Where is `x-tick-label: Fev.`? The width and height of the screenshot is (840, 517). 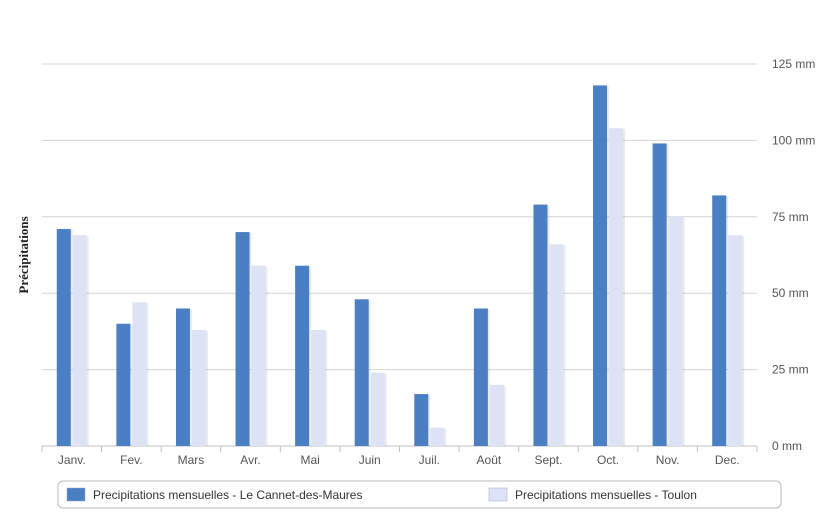
x-tick-label: Fev. is located at coordinates (131, 460).